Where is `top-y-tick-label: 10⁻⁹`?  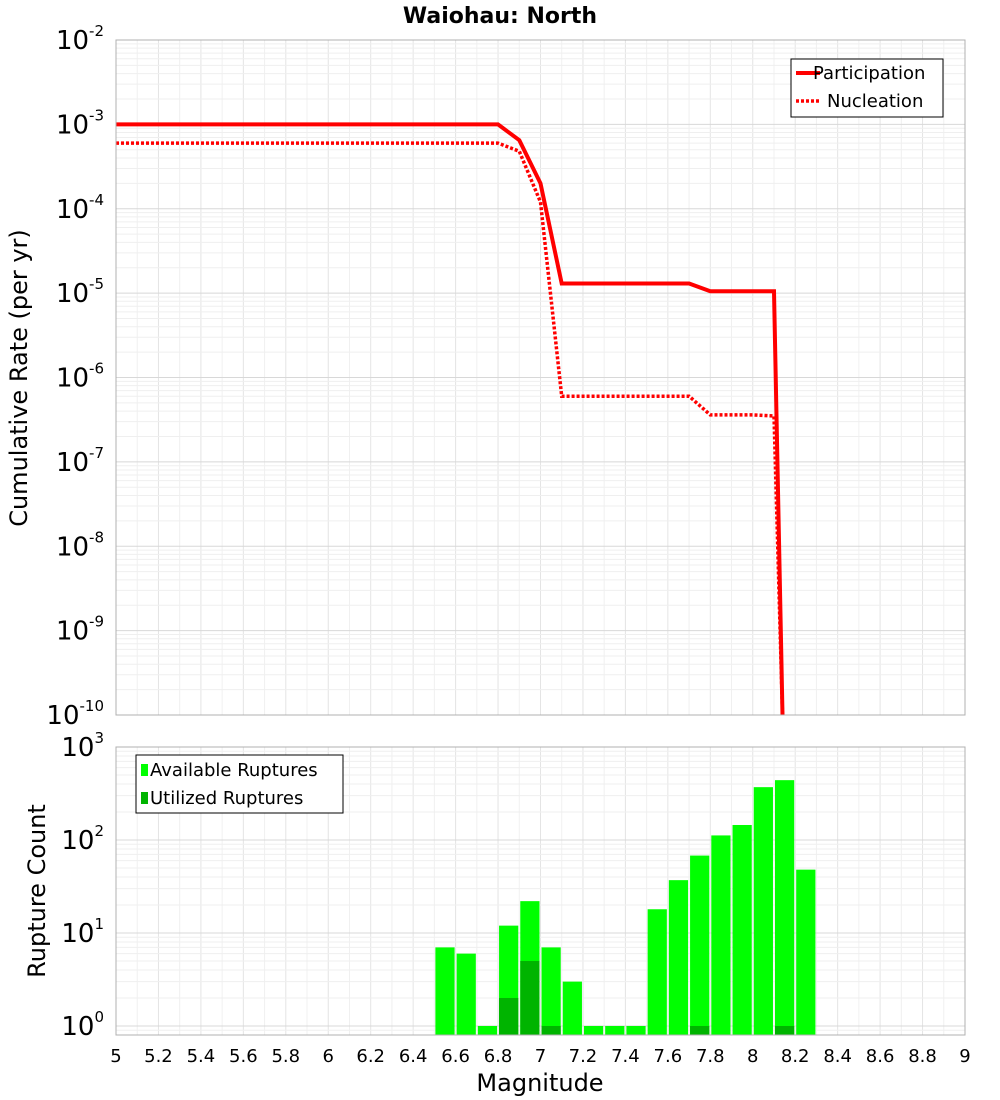
top-y-tick-label: 10⁻⁹ is located at coordinates (80, 630).